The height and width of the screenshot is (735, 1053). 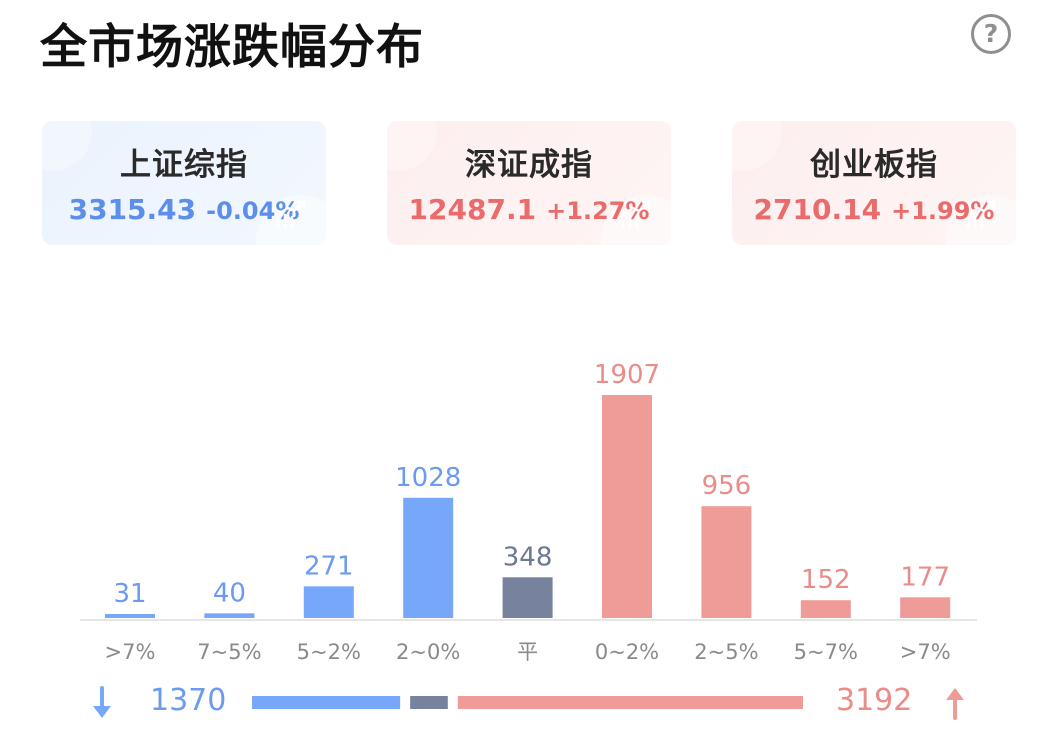 I want to click on index-card-sz: 深证成指 12487.1 +1.27%, so click(x=529, y=183).